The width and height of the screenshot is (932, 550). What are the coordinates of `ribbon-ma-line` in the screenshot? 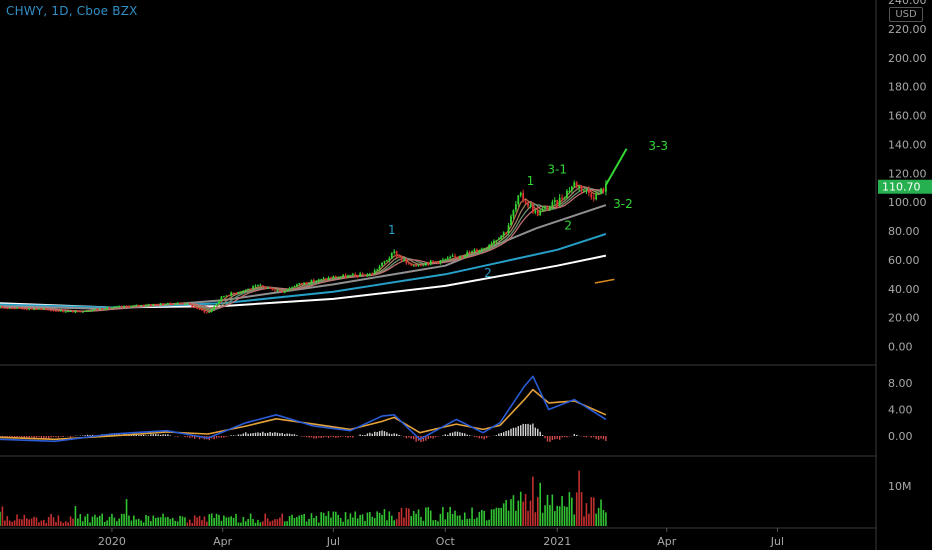 It's located at (302, 249).